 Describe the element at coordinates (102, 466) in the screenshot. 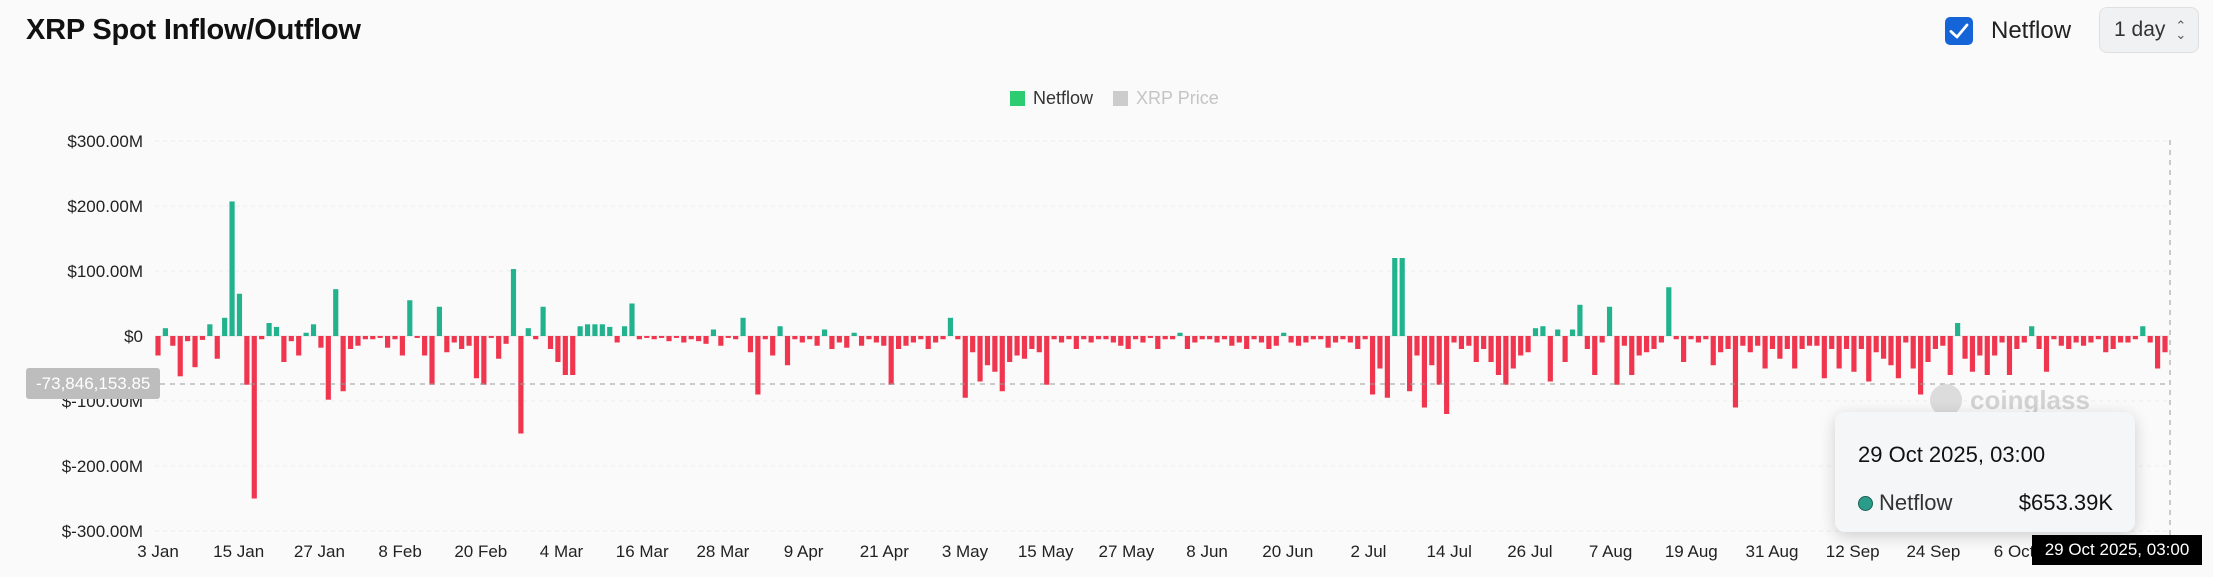

I see `y-tick-label: $-200.00M` at that location.